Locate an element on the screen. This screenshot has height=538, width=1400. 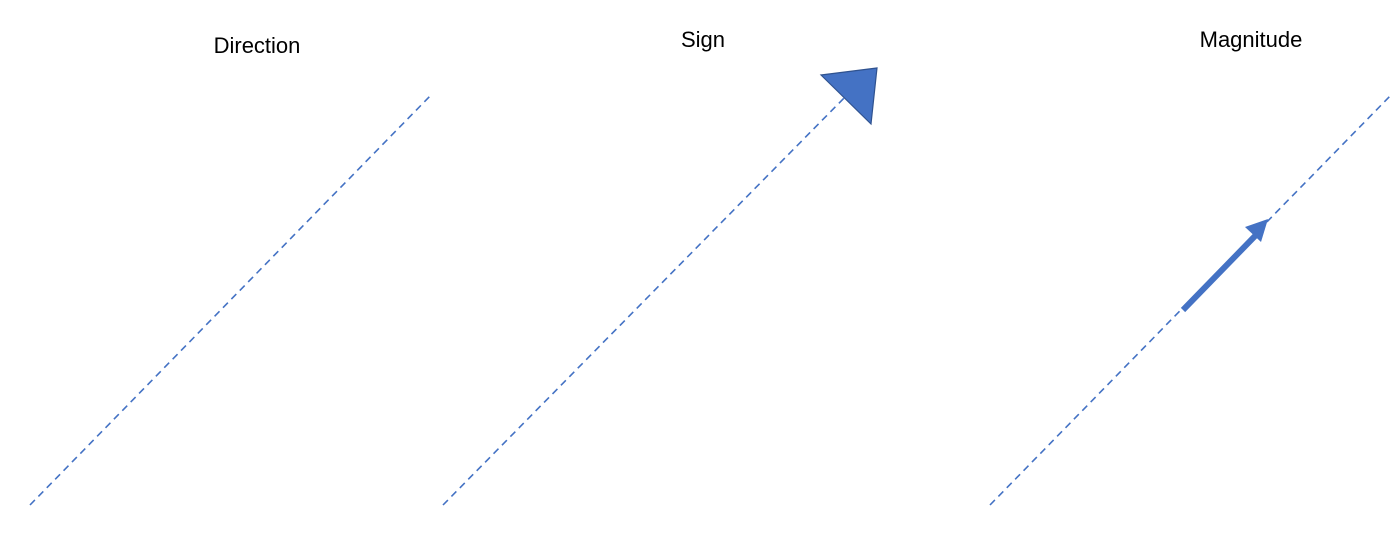
sign-arrowhead-icon is located at coordinates (848, 96).